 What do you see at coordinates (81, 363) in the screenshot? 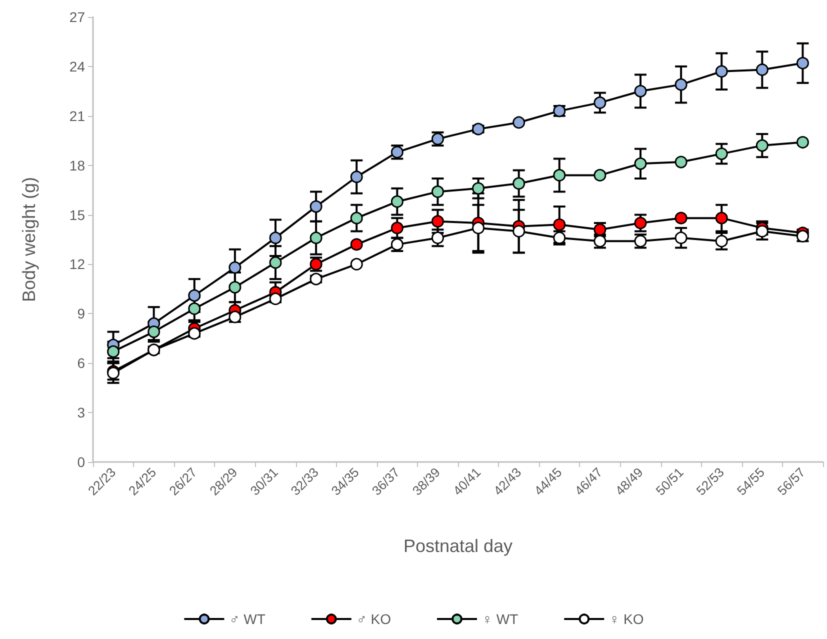
I see `y-tick-label: 6` at bounding box center [81, 363].